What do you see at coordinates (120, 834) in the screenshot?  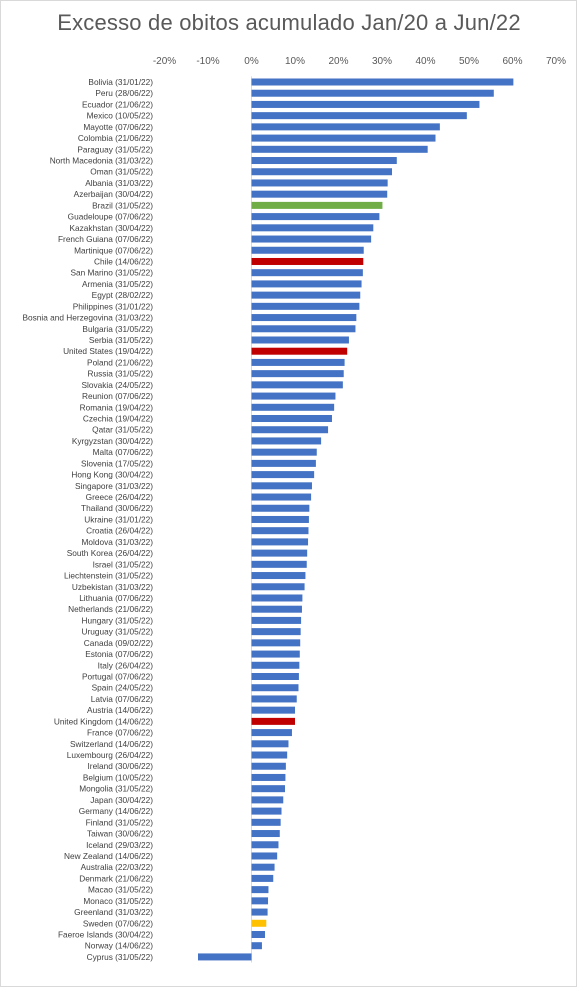 I see `category-label: Taiwan (30/06/22)` at bounding box center [120, 834].